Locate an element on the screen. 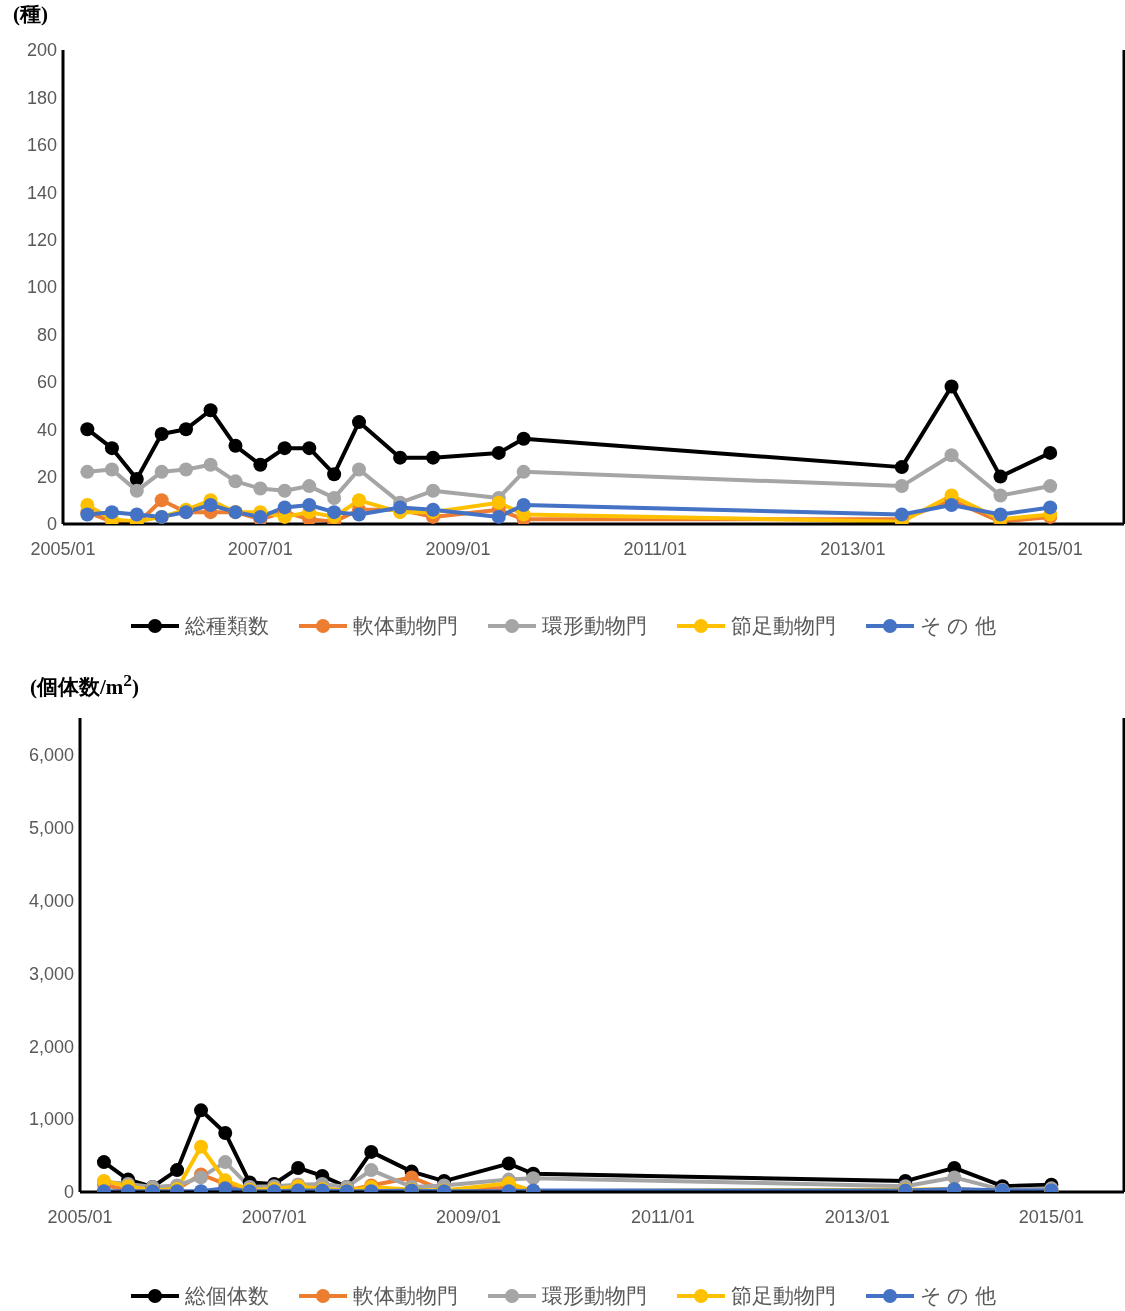 This screenshot has width=1125, height=1311. y-tick-label: 100 is located at coordinates (41, 287).